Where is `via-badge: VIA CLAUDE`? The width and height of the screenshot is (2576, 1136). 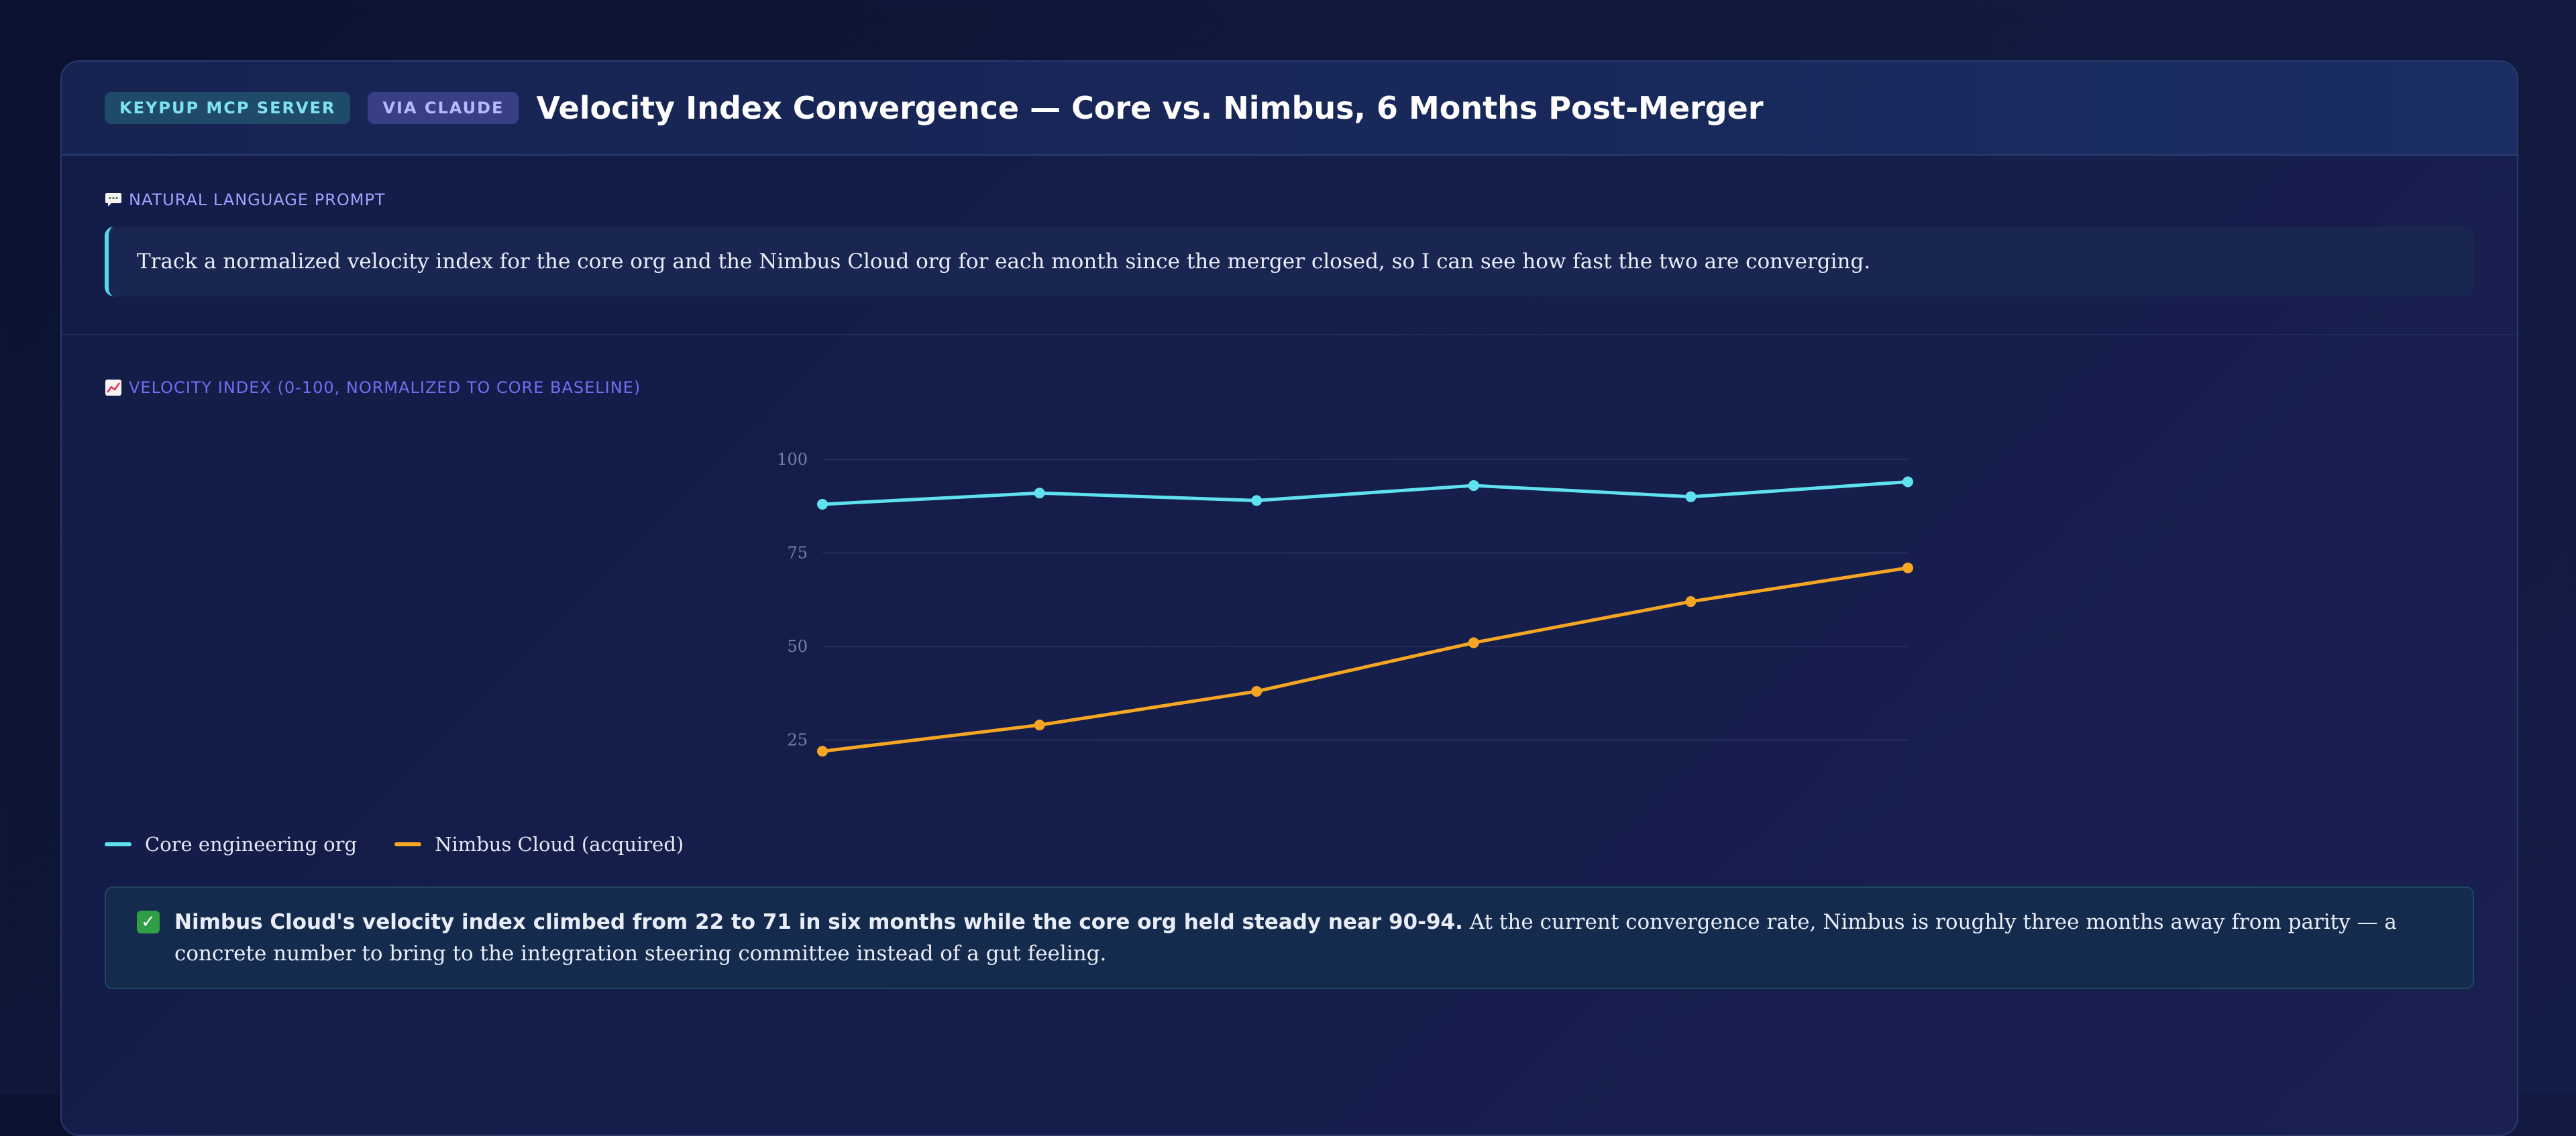
via-badge: VIA CLAUDE is located at coordinates (443, 108).